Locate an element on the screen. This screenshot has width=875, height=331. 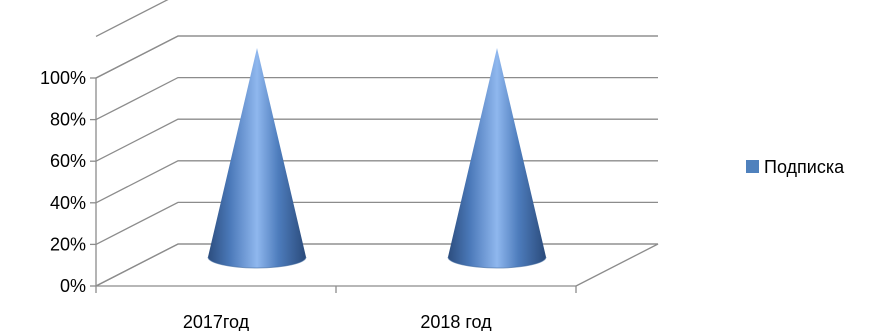
back-wall-top-edge is located at coordinates (376, 57).